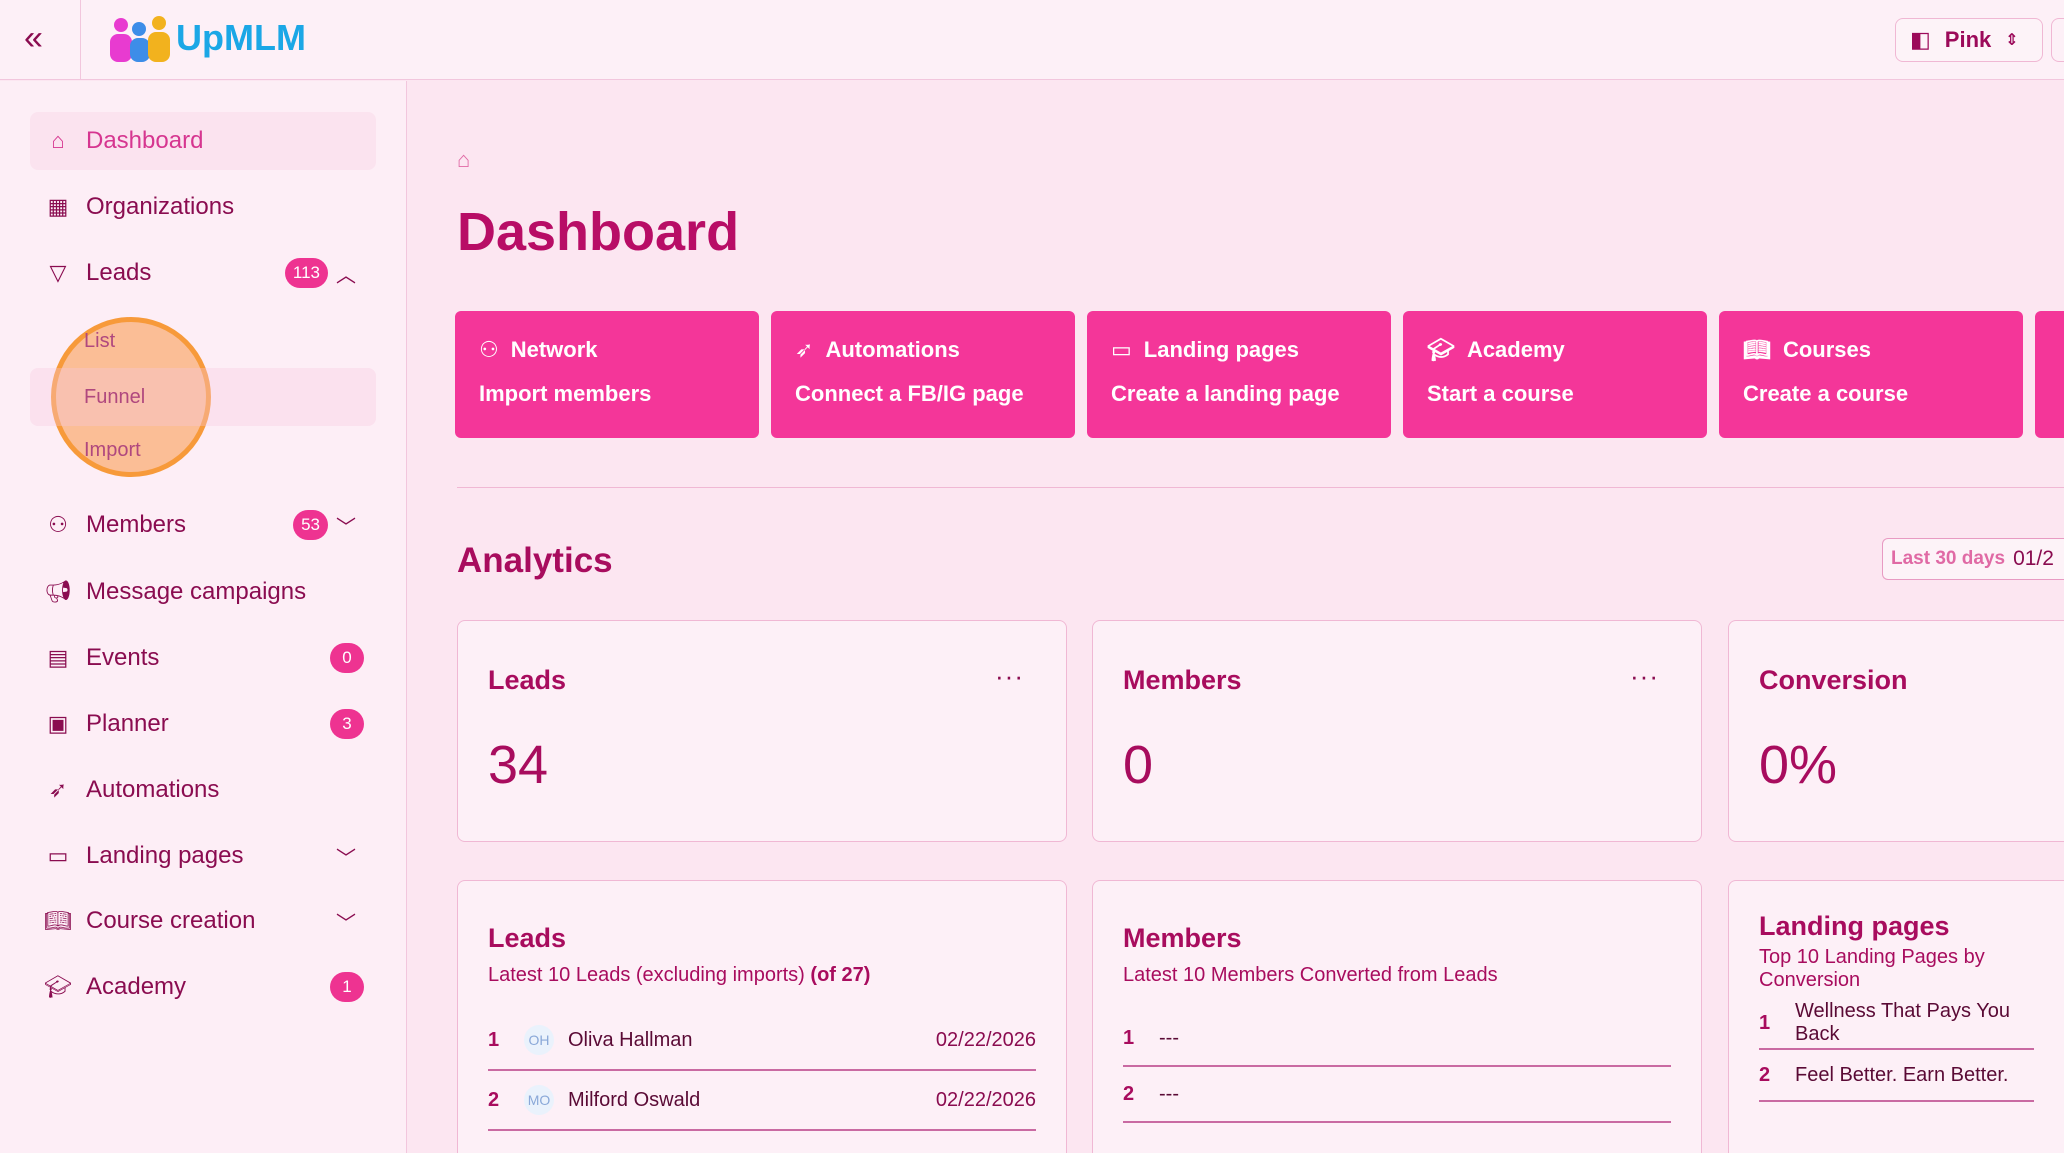 The width and height of the screenshot is (2064, 1153). Describe the element at coordinates (1948, 558) in the screenshot. I see `date-range-label: Last 30 days` at that location.